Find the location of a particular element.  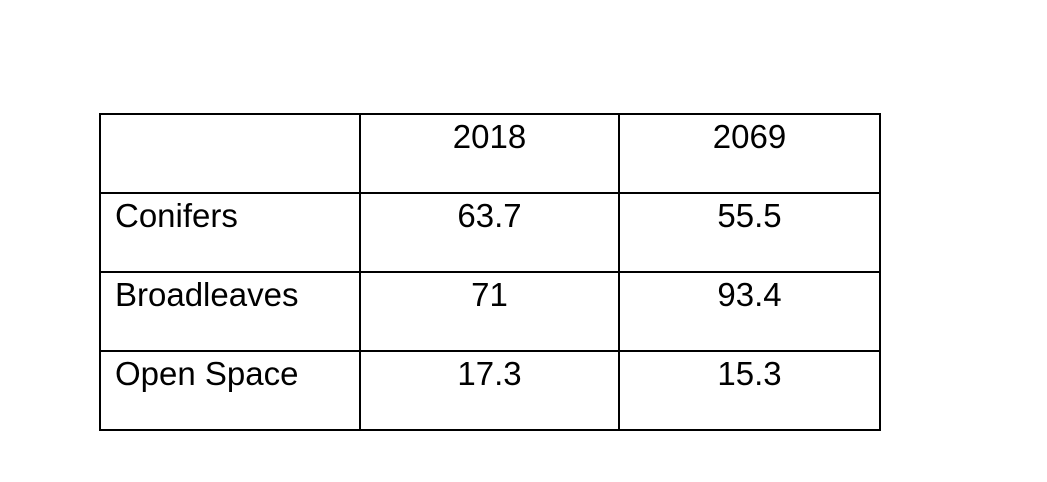

value-open-space-2018: 17.3 is located at coordinates (489, 390).